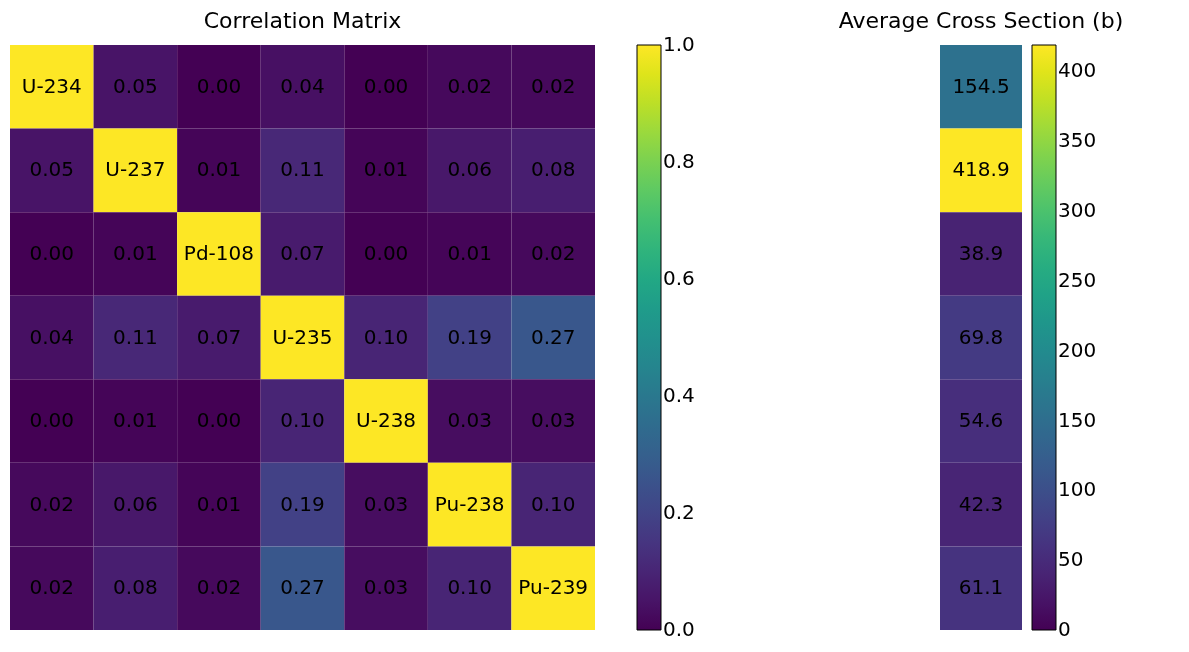 This screenshot has height=652, width=1189. I want to click on data-label: U-238, so click(386, 420).